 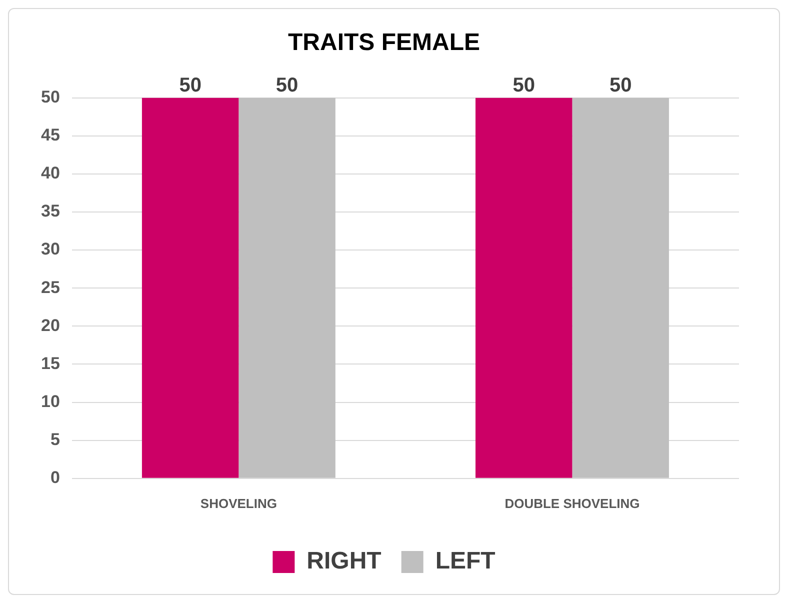 What do you see at coordinates (50, 173) in the screenshot?
I see `y-tick-label: 40` at bounding box center [50, 173].